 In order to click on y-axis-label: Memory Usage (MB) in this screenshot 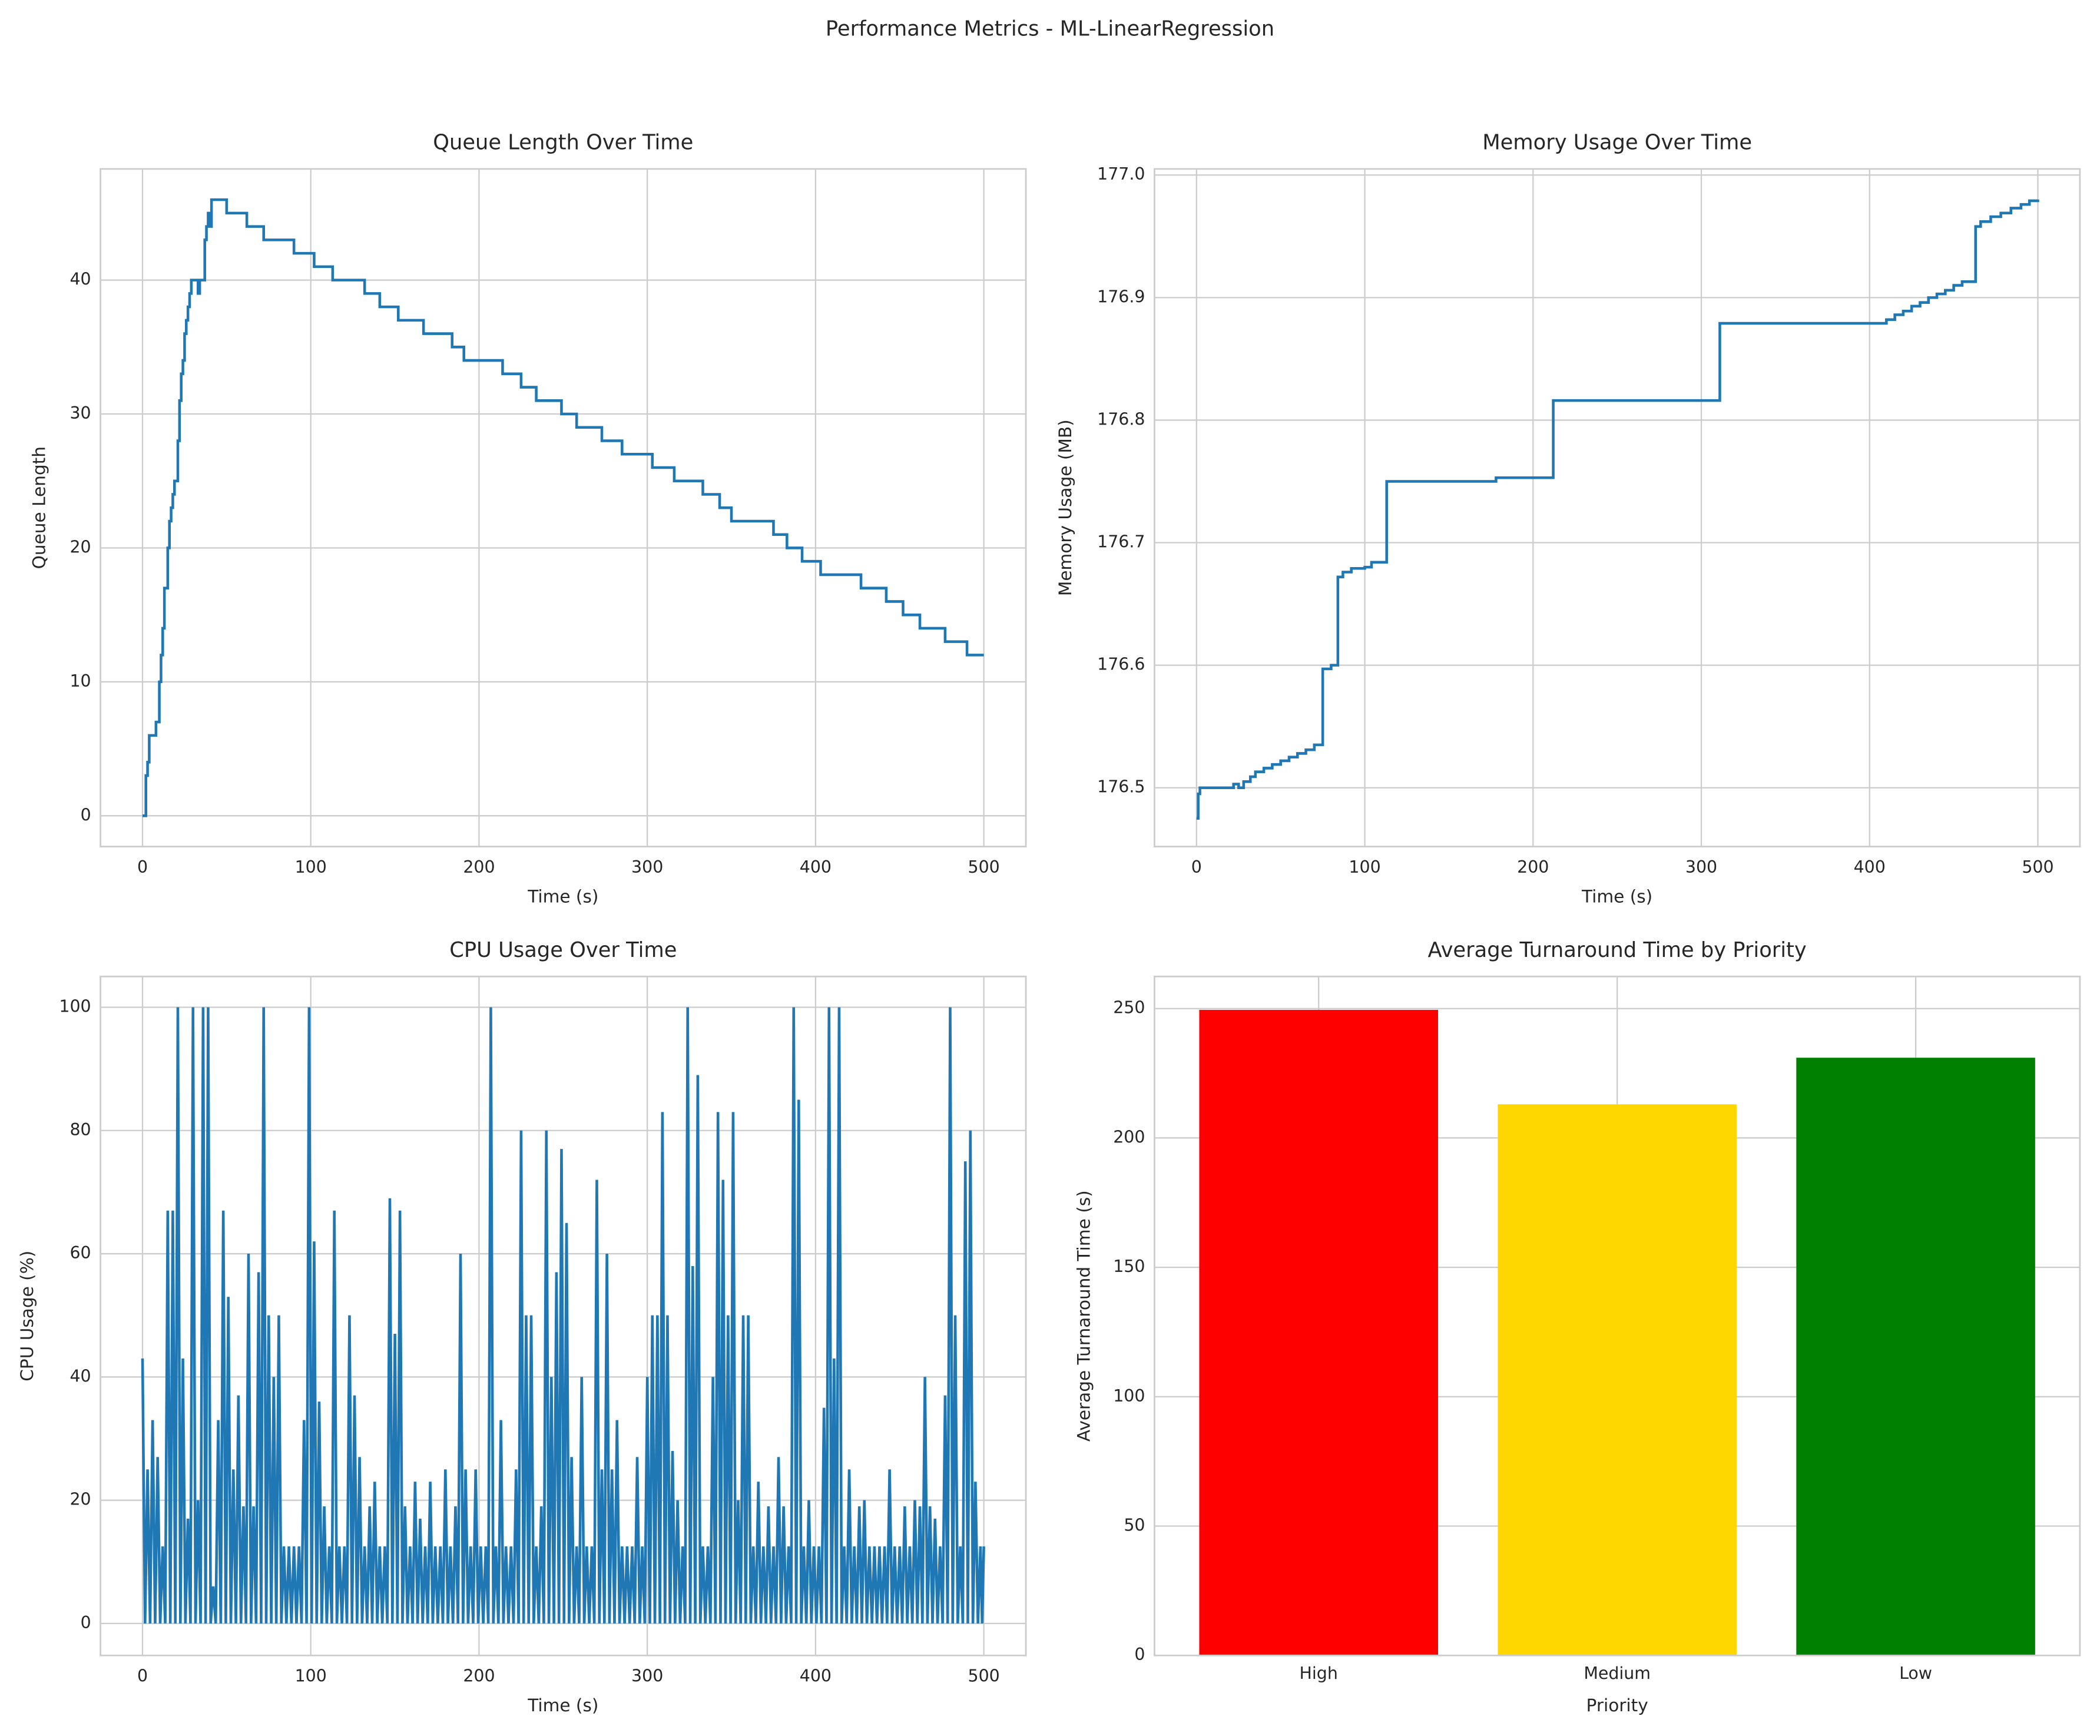, I will do `click(1065, 507)`.